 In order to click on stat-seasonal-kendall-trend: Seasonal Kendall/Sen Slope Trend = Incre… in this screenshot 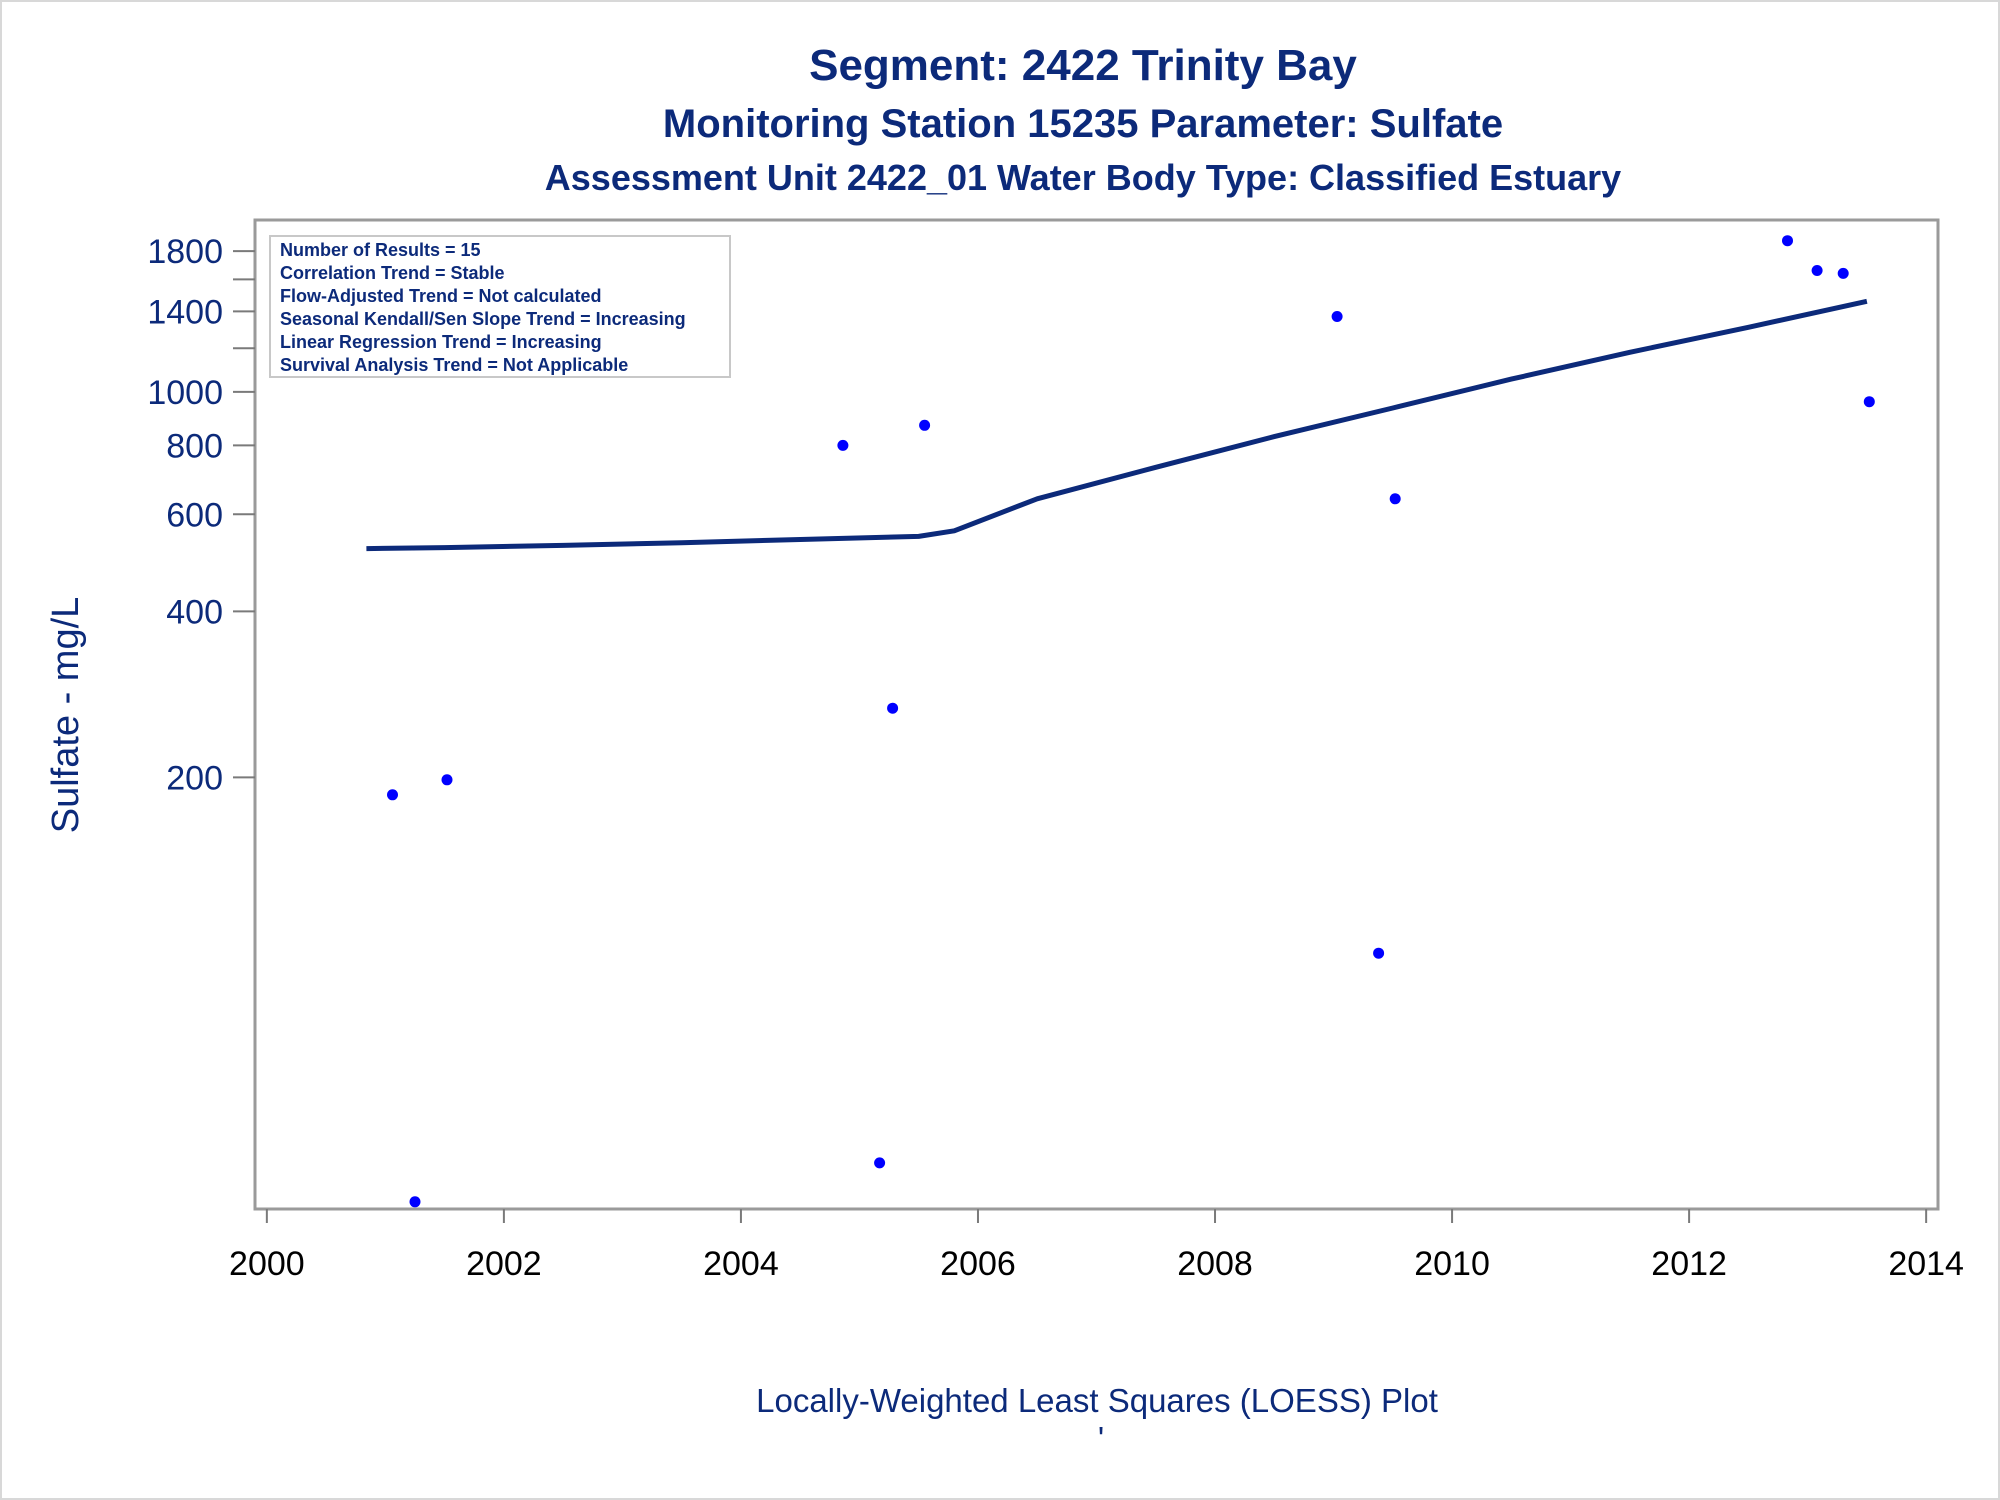, I will do `click(483, 319)`.